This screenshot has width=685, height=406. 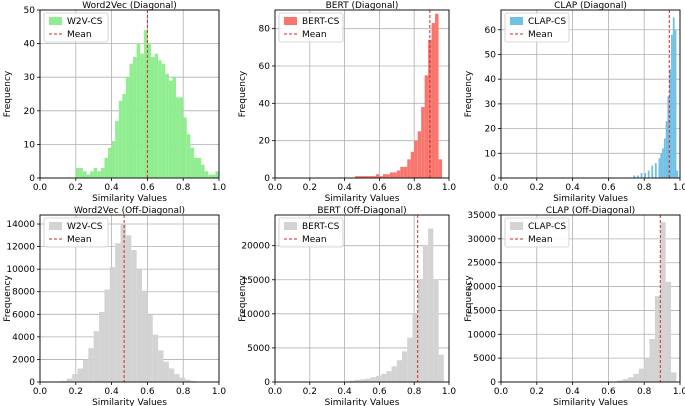 I want to click on legend: W2V-CS Mean, so click(x=76, y=27).